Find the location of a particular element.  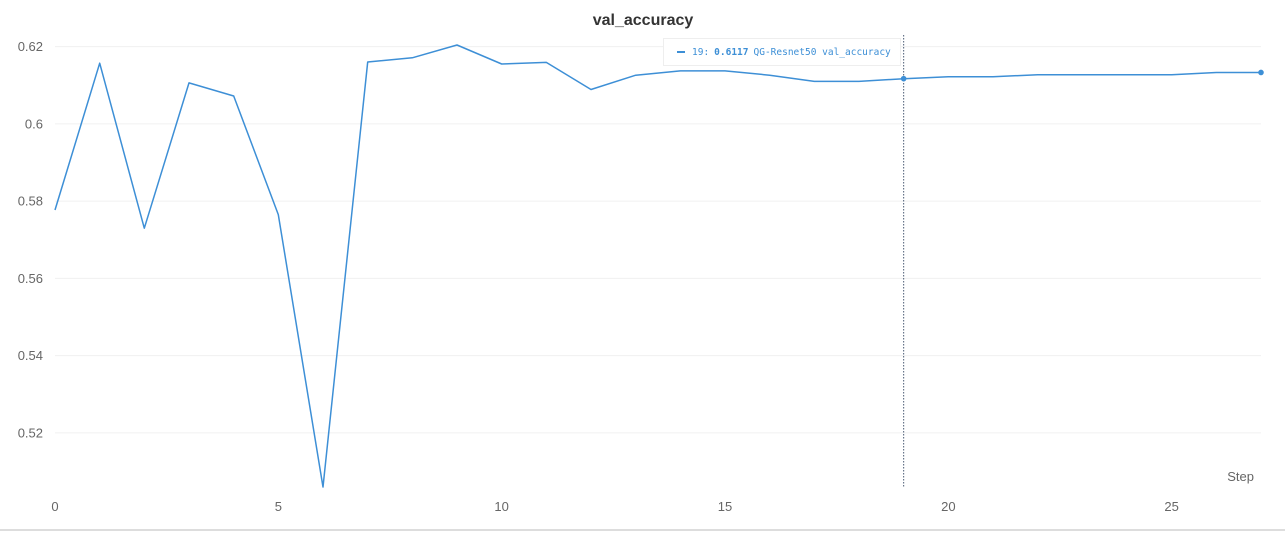

tooltip-step: 19: is located at coordinates (701, 52).